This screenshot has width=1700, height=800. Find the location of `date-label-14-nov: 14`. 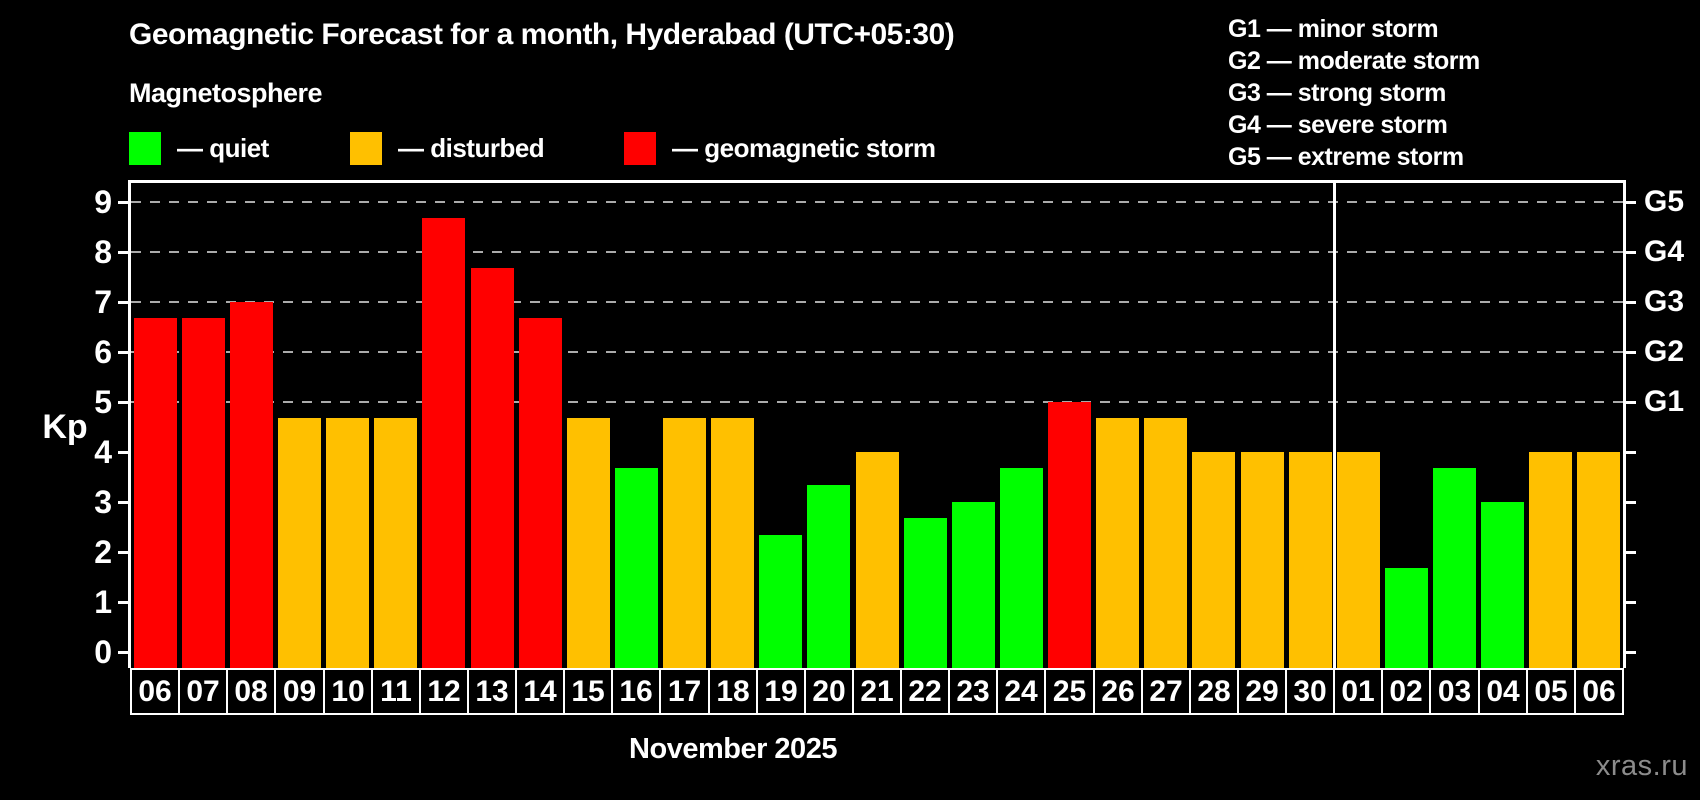

date-label-14-nov: 14 is located at coordinates (540, 691).